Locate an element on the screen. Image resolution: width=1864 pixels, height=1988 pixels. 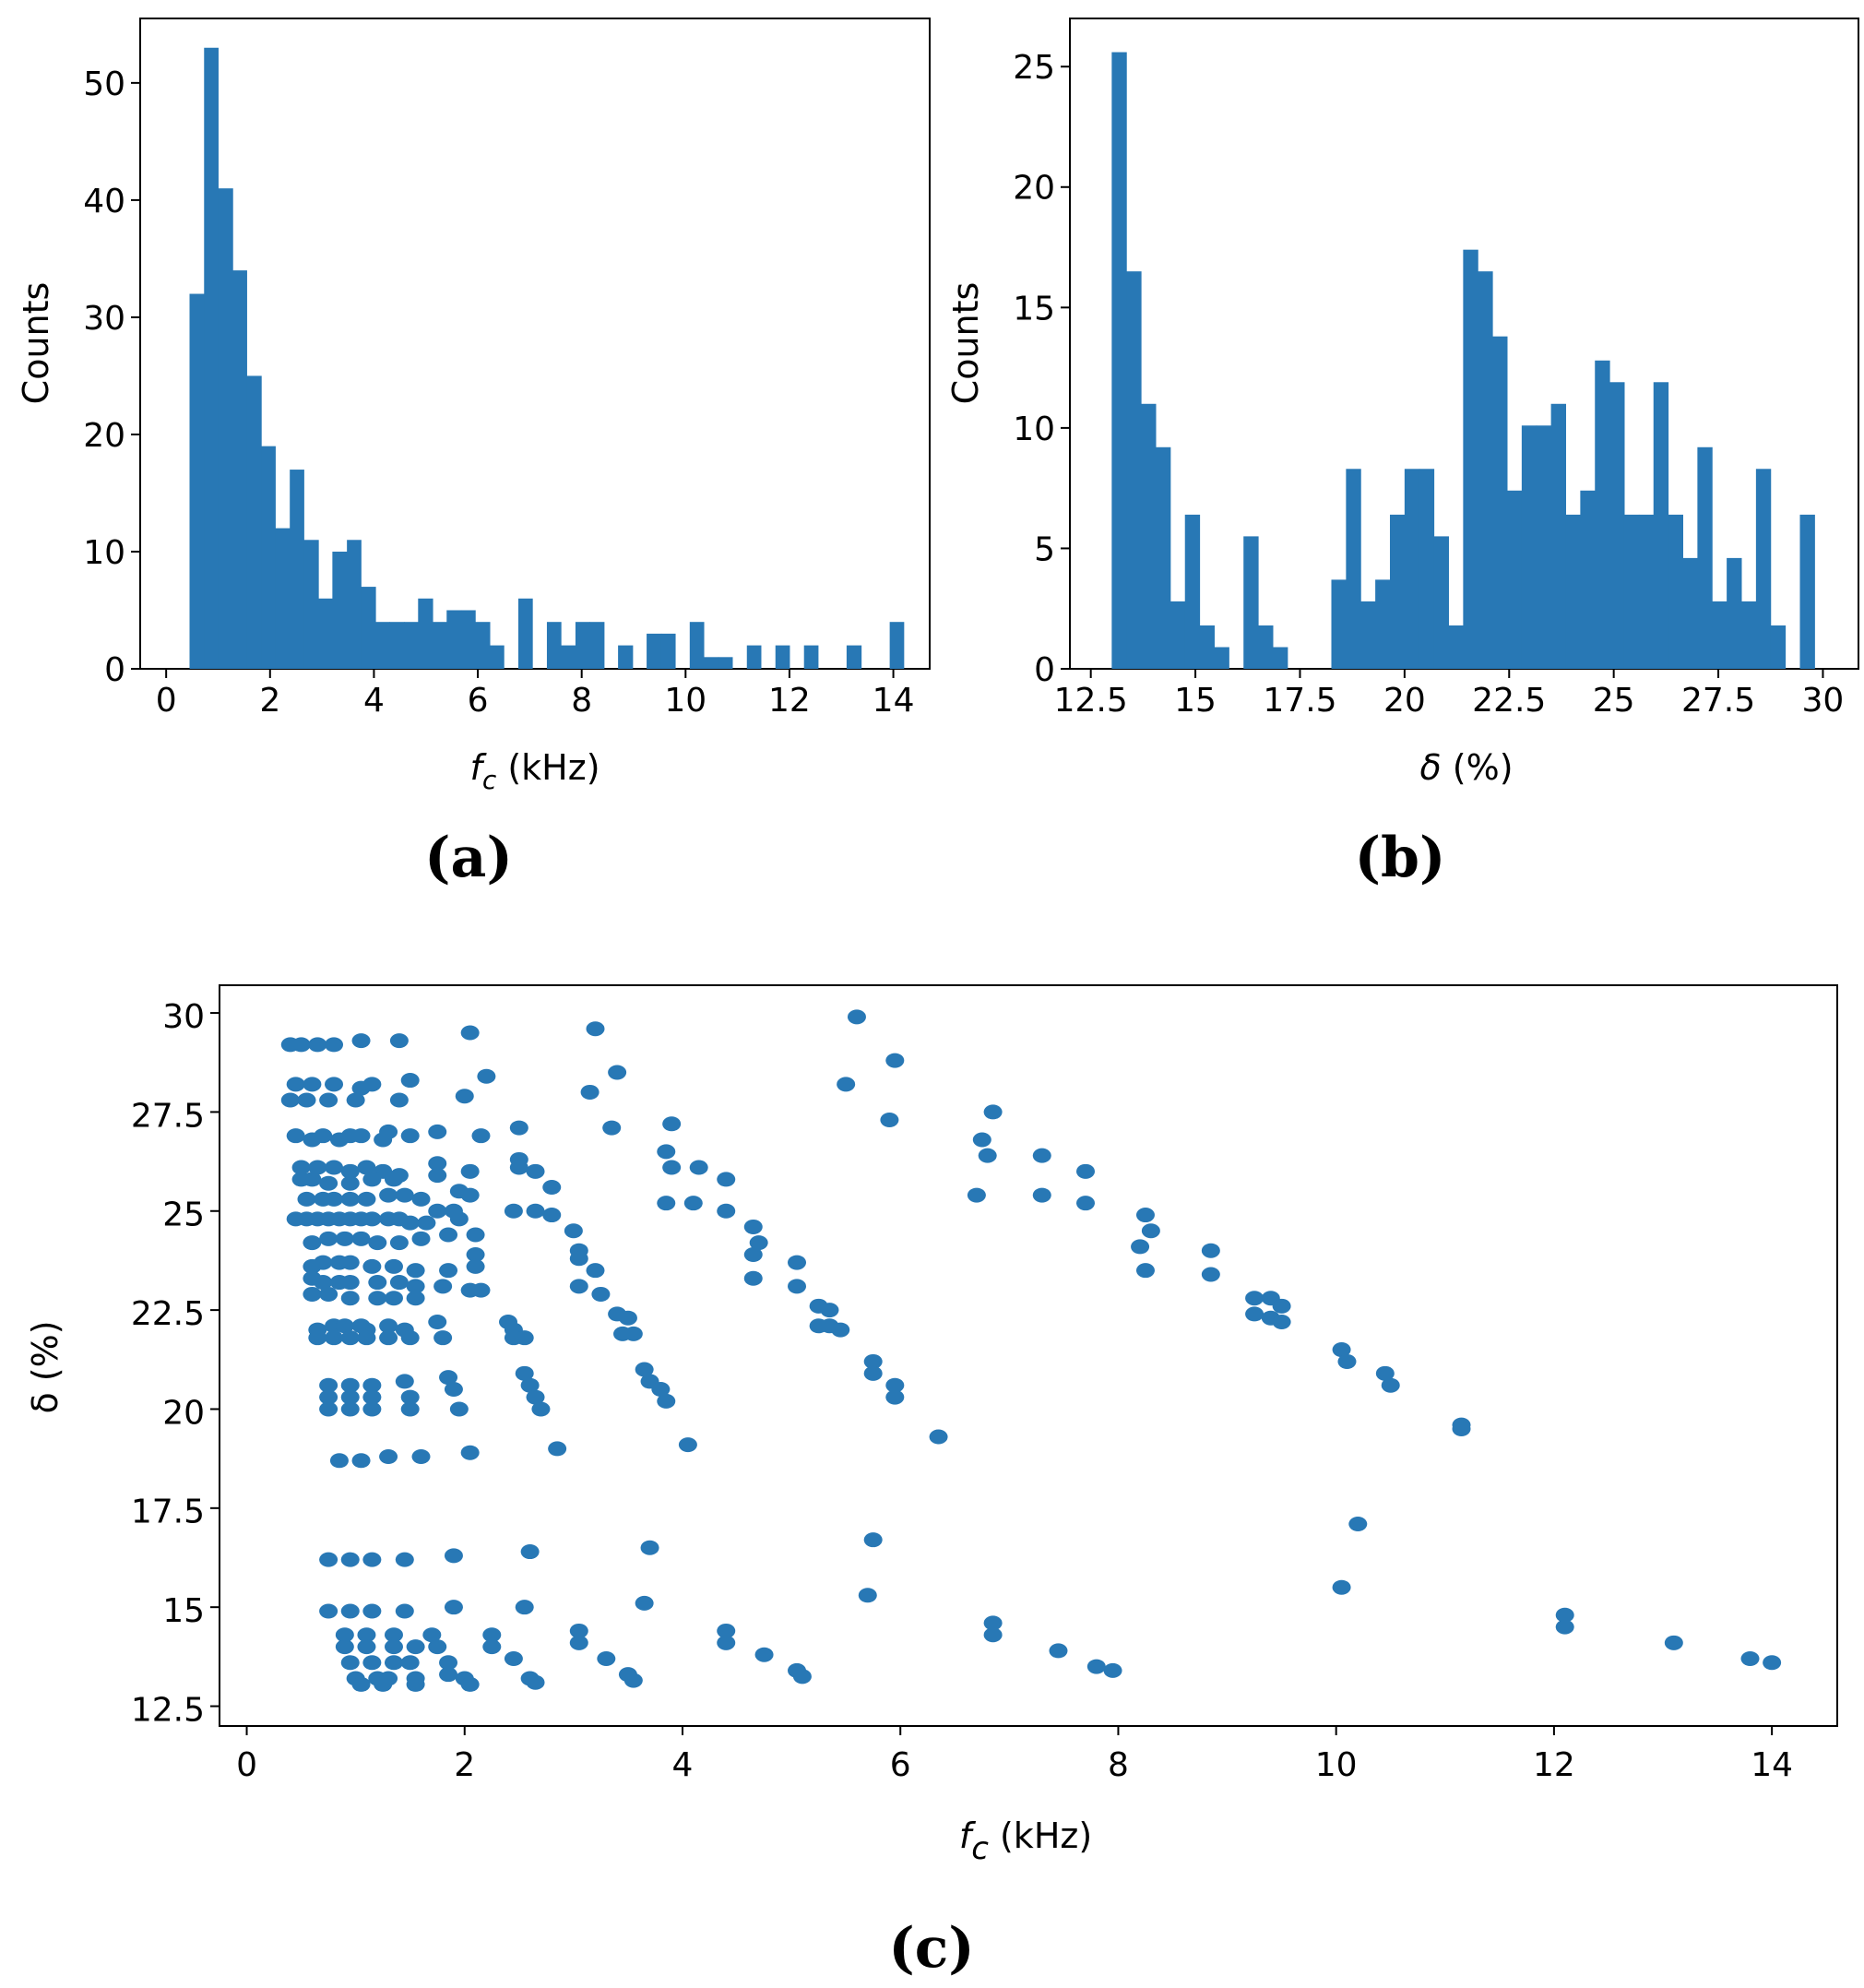
hist-a-x-tick-label: 6 is located at coordinates (478, 701).